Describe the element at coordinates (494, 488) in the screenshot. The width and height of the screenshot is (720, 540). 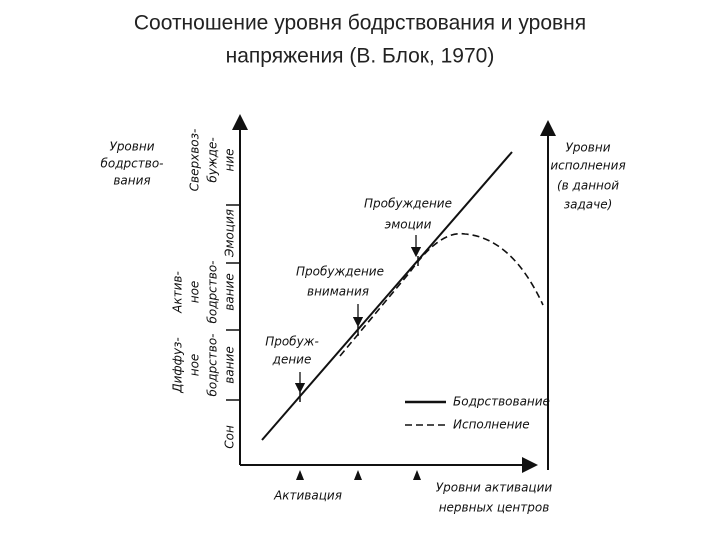
I see `x-axis-title: Уровни активации` at that location.